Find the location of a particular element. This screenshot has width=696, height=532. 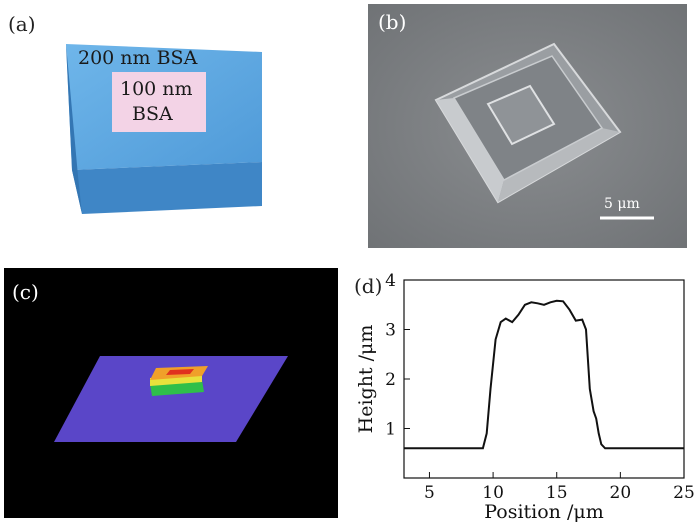

pillar-top-center is located at coordinates (180, 372).